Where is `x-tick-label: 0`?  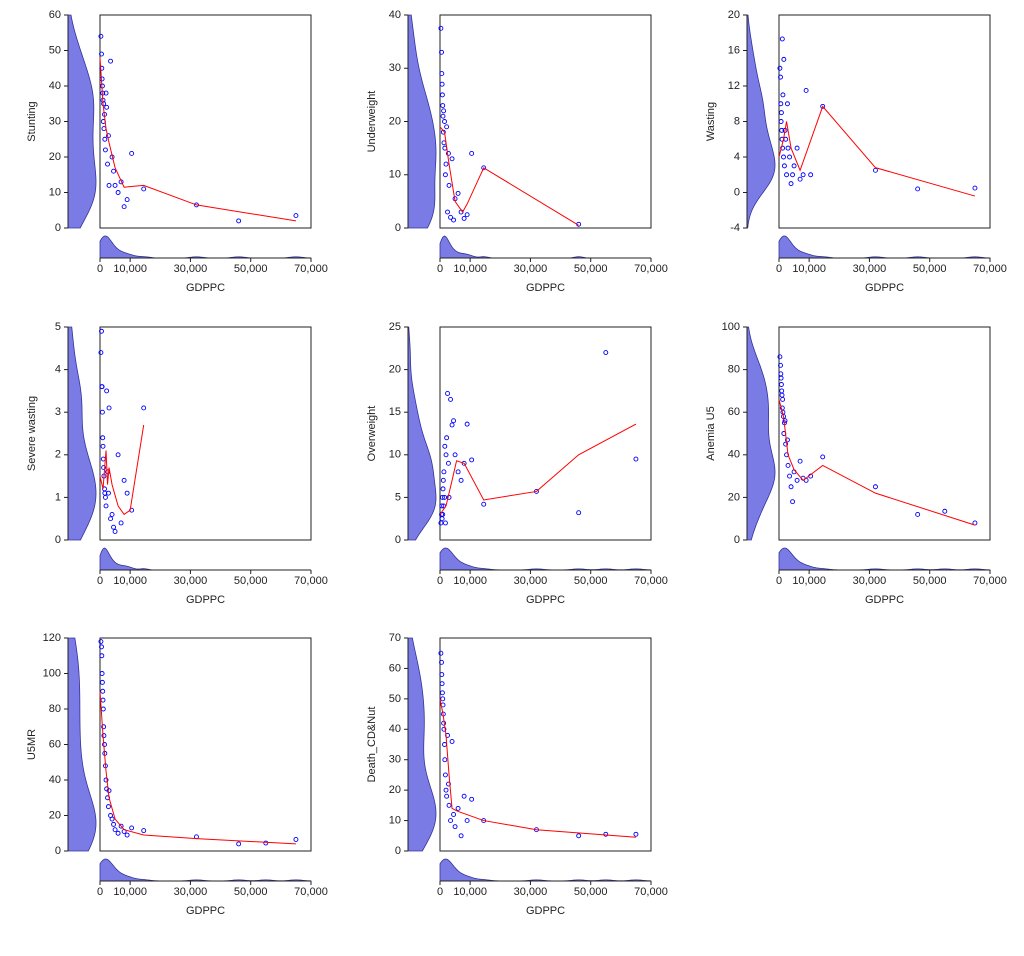
x-tick-label: 0 is located at coordinates (440, 581).